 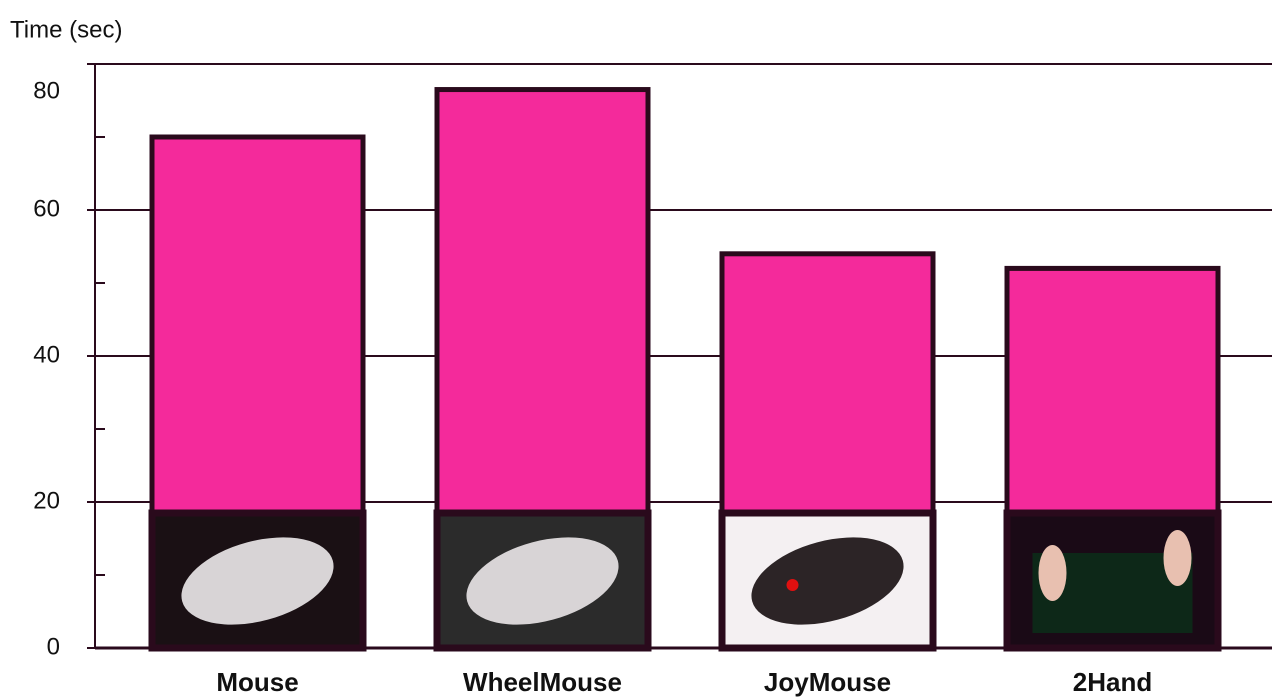 What do you see at coordinates (46, 354) in the screenshot?
I see `y-tick-label: 40` at bounding box center [46, 354].